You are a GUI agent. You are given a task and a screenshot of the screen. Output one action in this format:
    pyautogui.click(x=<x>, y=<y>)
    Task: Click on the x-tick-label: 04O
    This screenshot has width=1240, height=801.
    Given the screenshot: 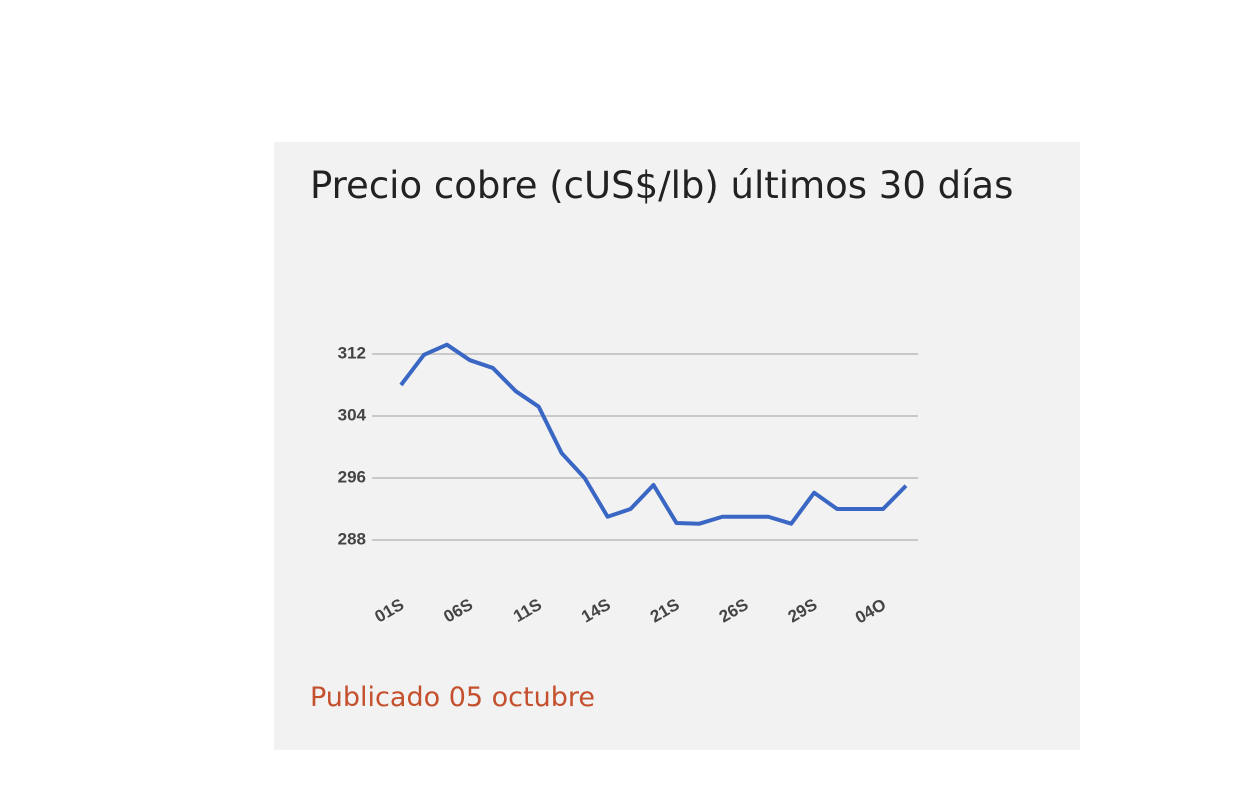 What is the action you would take?
    pyautogui.click(x=870, y=611)
    